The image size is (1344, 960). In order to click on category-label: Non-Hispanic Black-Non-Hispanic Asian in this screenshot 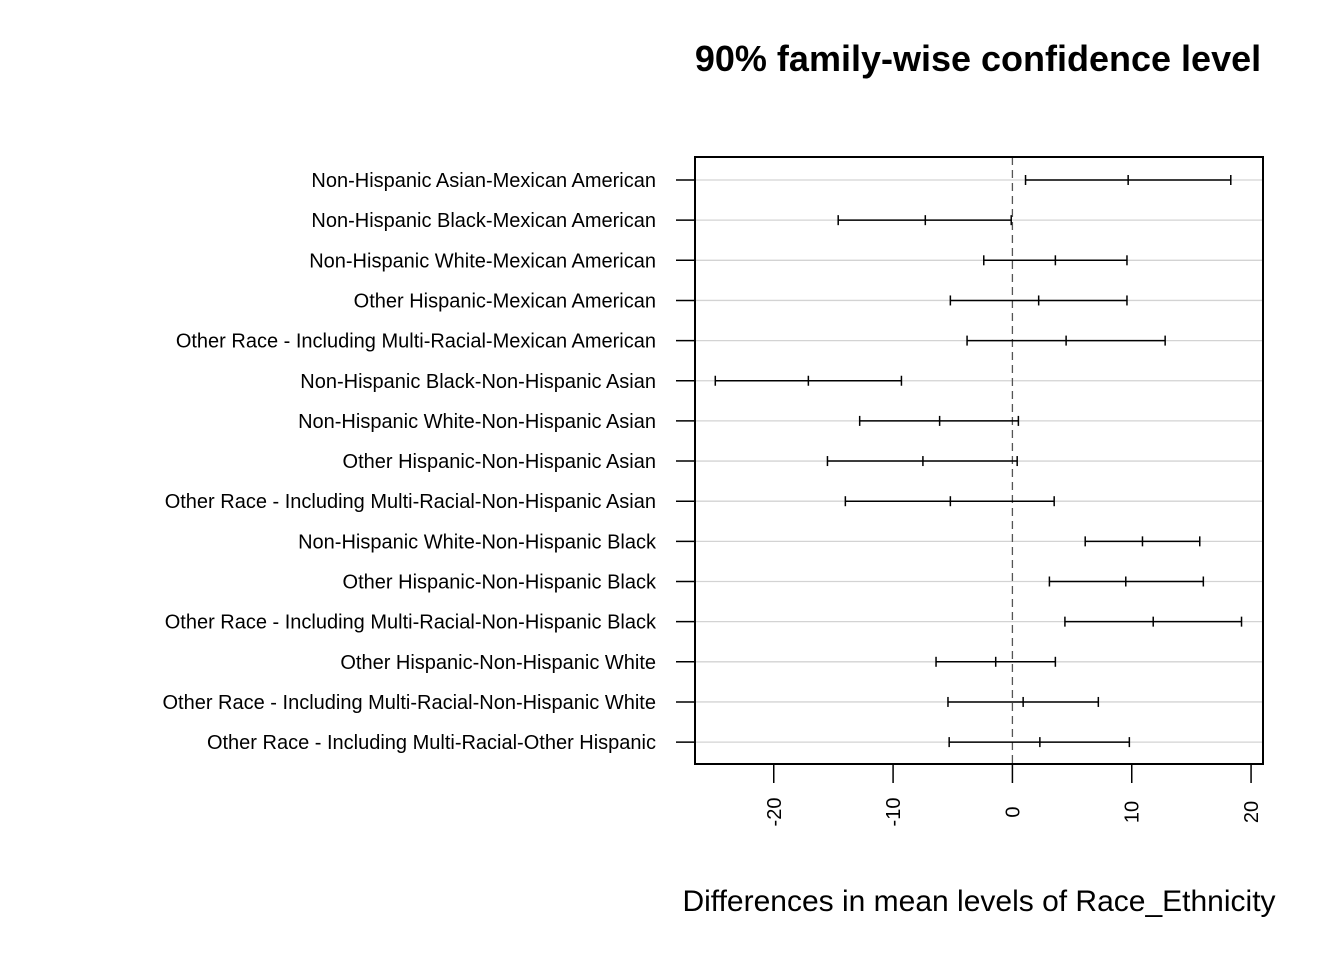, I will do `click(478, 382)`.